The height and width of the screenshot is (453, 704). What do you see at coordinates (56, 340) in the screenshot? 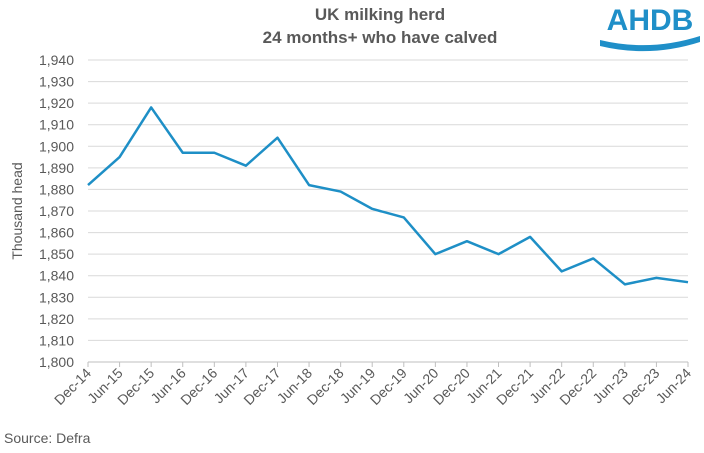
I see `y-tick-label: 1,810` at bounding box center [56, 340].